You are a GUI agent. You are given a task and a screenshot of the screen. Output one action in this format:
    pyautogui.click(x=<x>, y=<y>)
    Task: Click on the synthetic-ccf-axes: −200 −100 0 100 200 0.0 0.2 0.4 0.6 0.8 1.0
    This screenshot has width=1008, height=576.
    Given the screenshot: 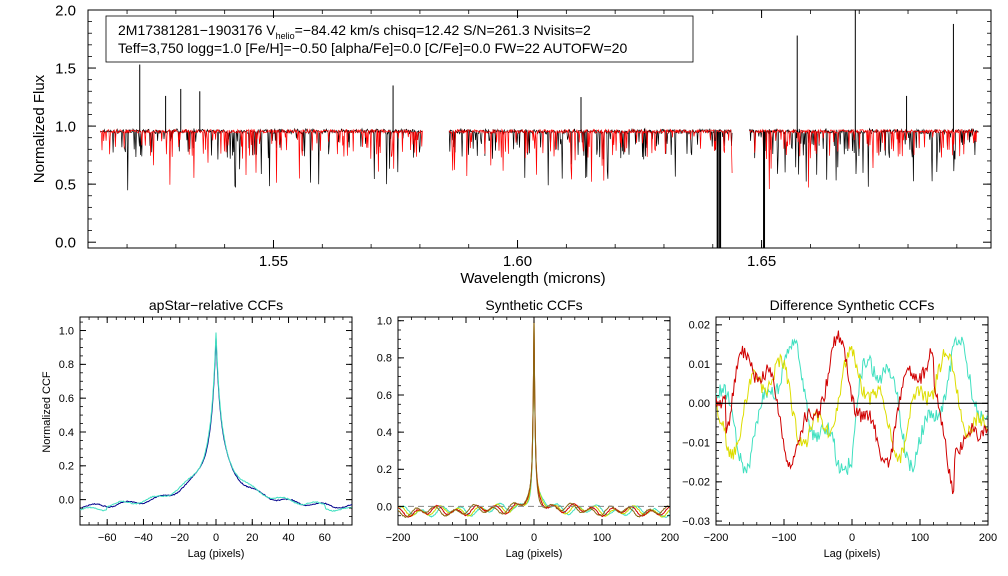 What is the action you would take?
    pyautogui.click(x=528, y=430)
    